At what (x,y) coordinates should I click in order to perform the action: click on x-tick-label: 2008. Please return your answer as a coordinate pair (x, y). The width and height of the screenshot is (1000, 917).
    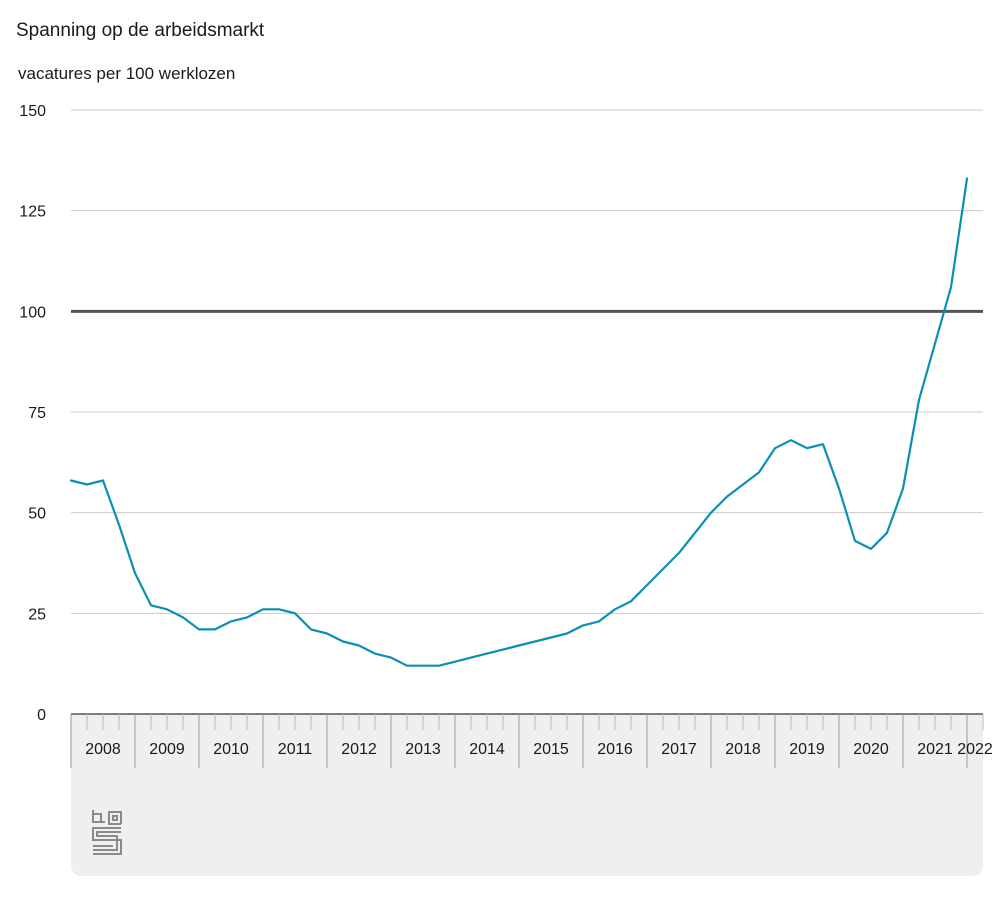
    Looking at the image, I should click on (103, 749).